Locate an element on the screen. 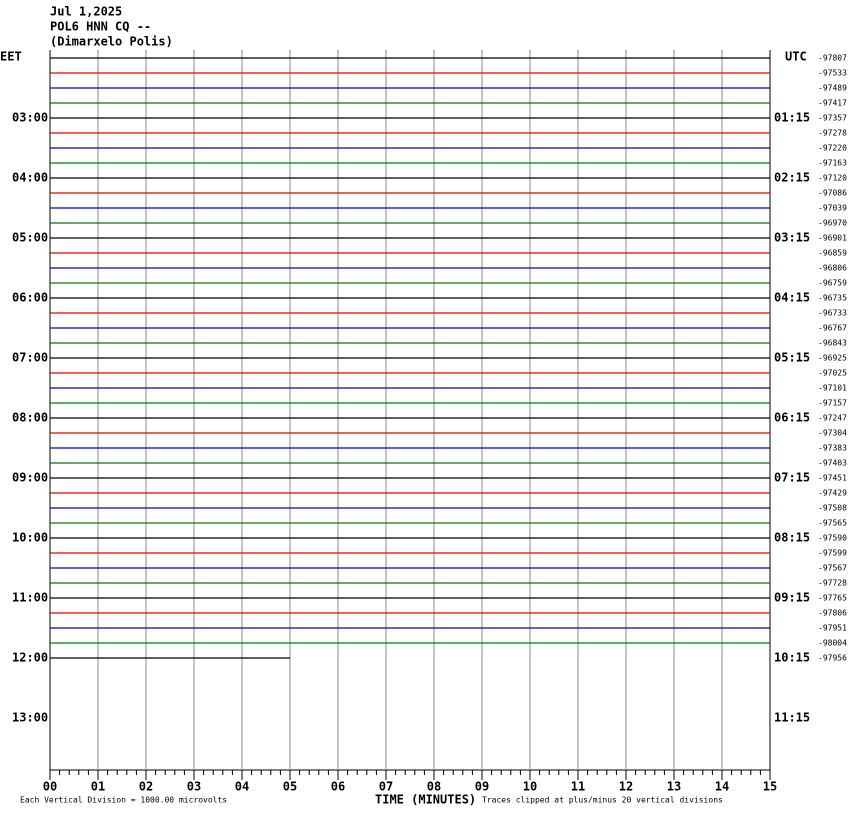  trace-offset: -97247 is located at coordinates (832, 418).